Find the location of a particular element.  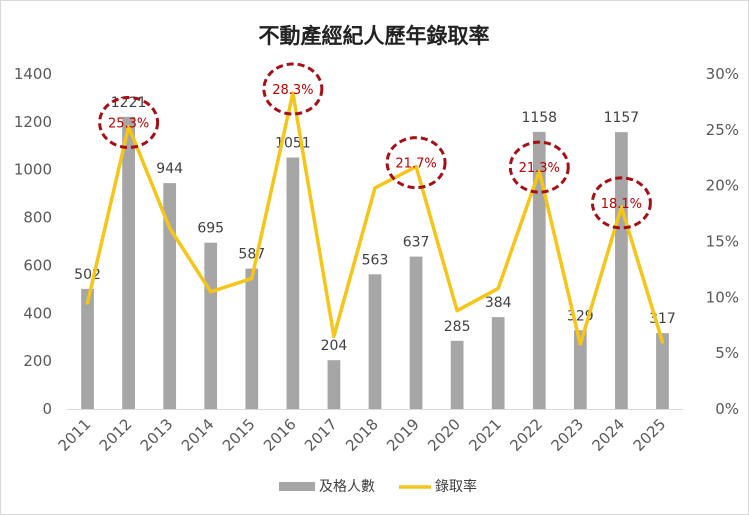

x-axis-tick-label: 2021 is located at coordinates (485, 435).